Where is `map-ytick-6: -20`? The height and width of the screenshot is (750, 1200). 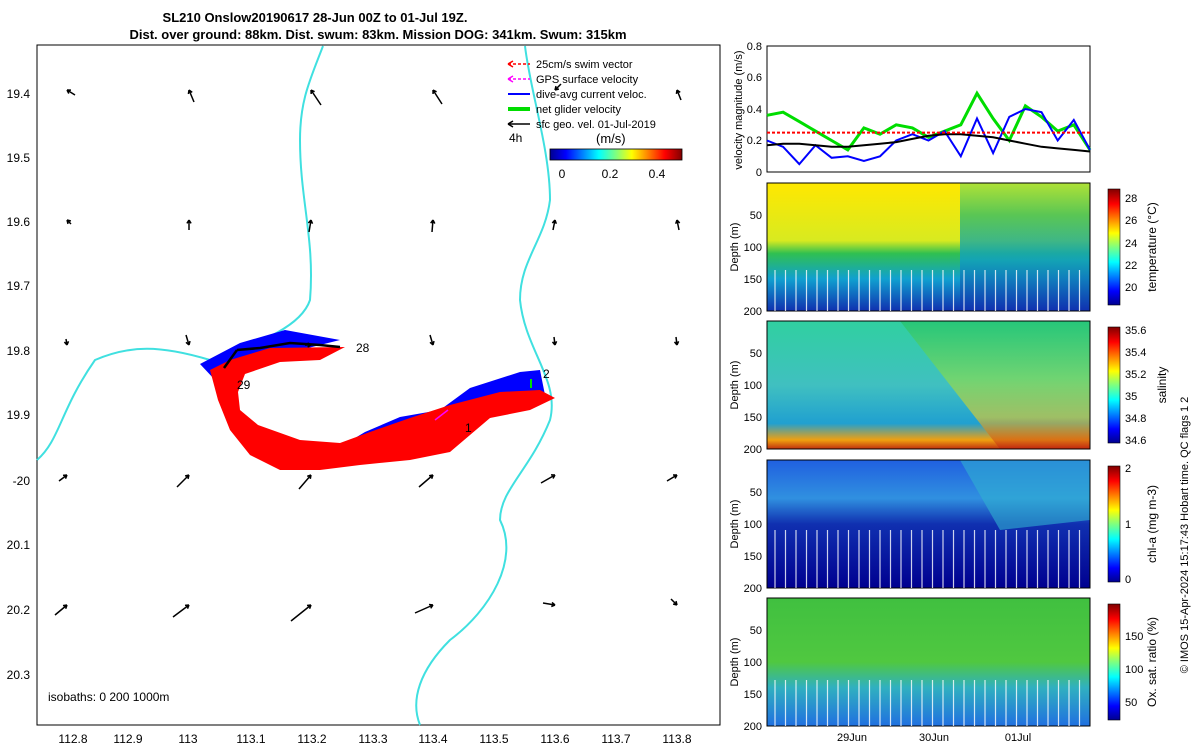
map-ytick-6: -20 is located at coordinates (22, 481).